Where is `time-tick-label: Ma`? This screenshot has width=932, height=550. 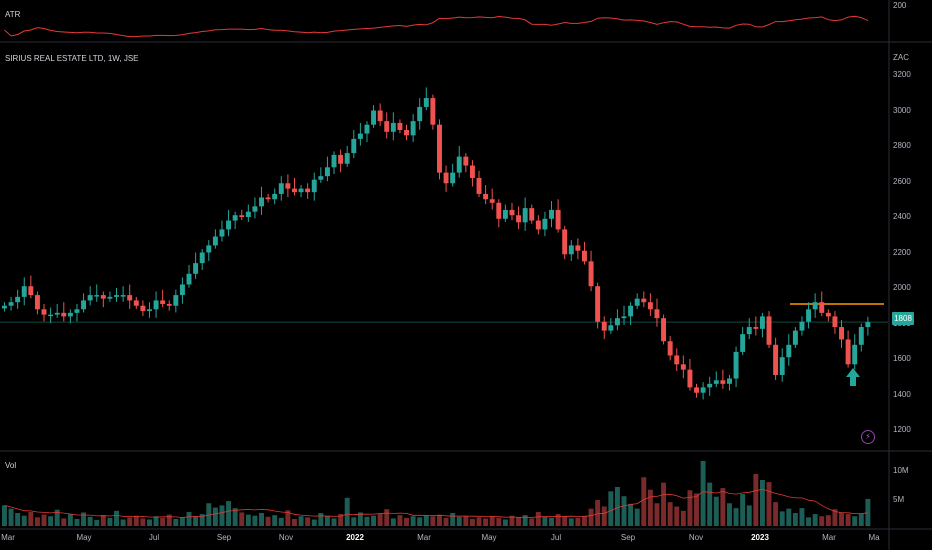
time-tick-label: Ma is located at coordinates (874, 537).